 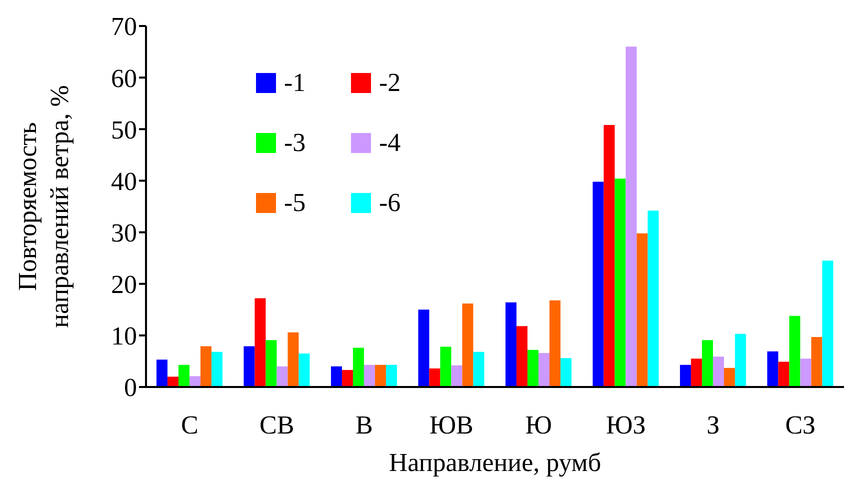 I want to click on legend-label: -4, so click(x=390, y=143).